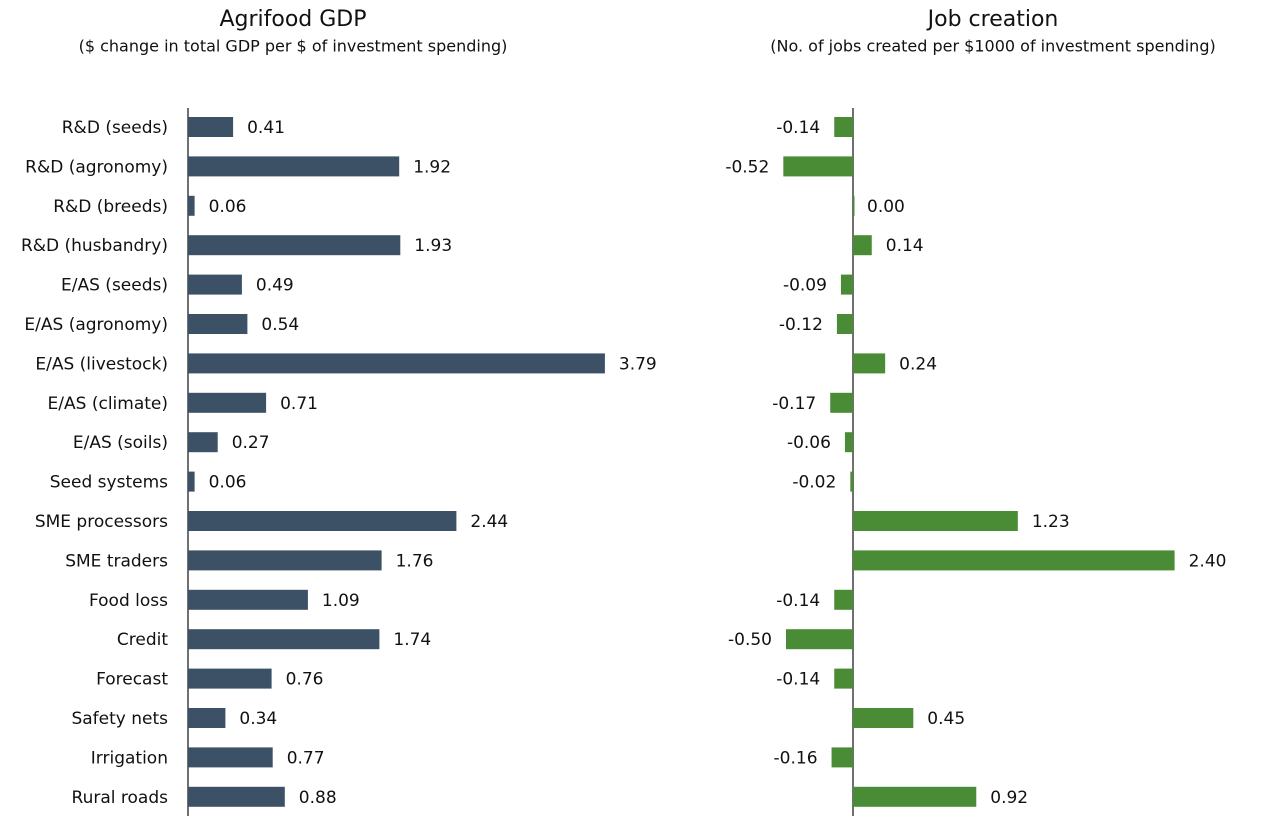 Image resolution: width=1264 pixels, height=816 pixels. What do you see at coordinates (805, 286) in the screenshot?
I see `data-label: -0.09` at bounding box center [805, 286].